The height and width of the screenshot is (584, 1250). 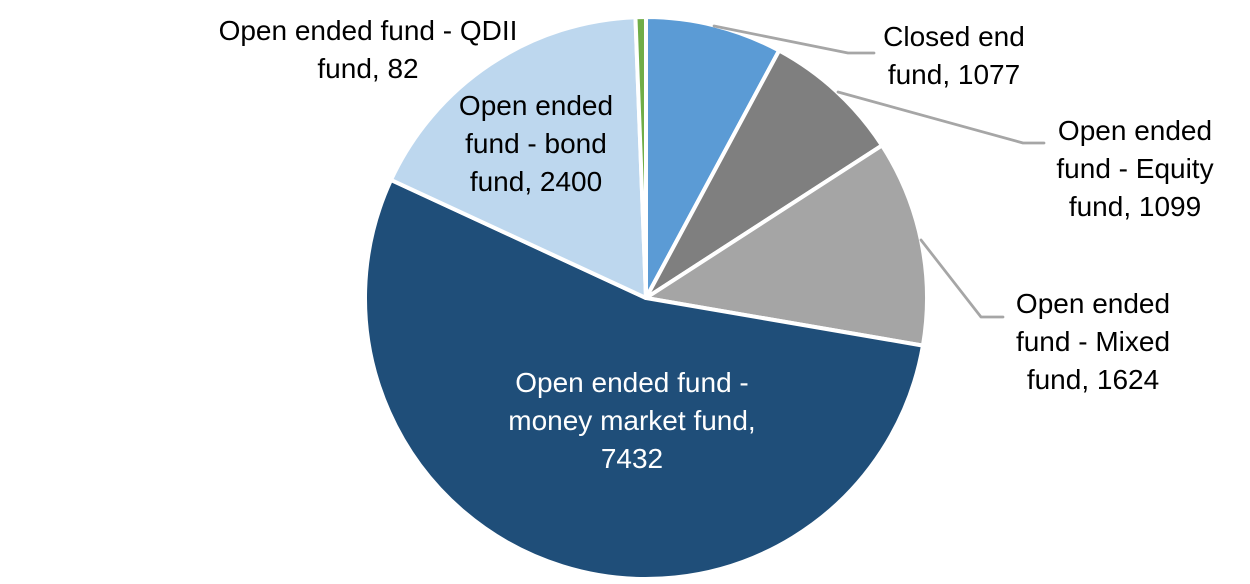 I want to click on data-label-qdii-fund: Open ended fund - QDII fund, 82, so click(x=368, y=49).